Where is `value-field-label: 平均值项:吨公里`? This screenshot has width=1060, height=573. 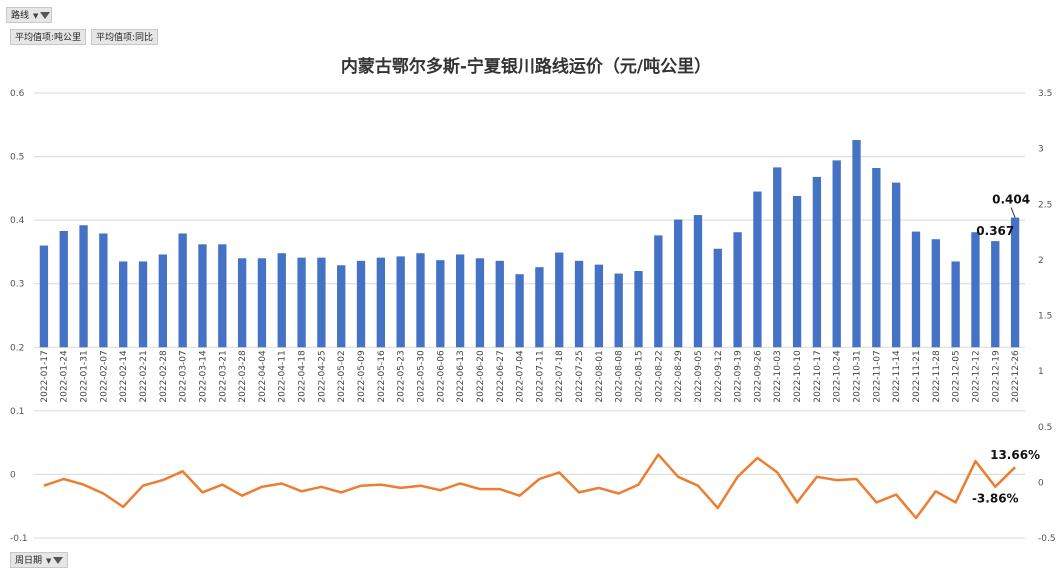 value-field-label: 平均值项:吨公里 is located at coordinates (48, 38).